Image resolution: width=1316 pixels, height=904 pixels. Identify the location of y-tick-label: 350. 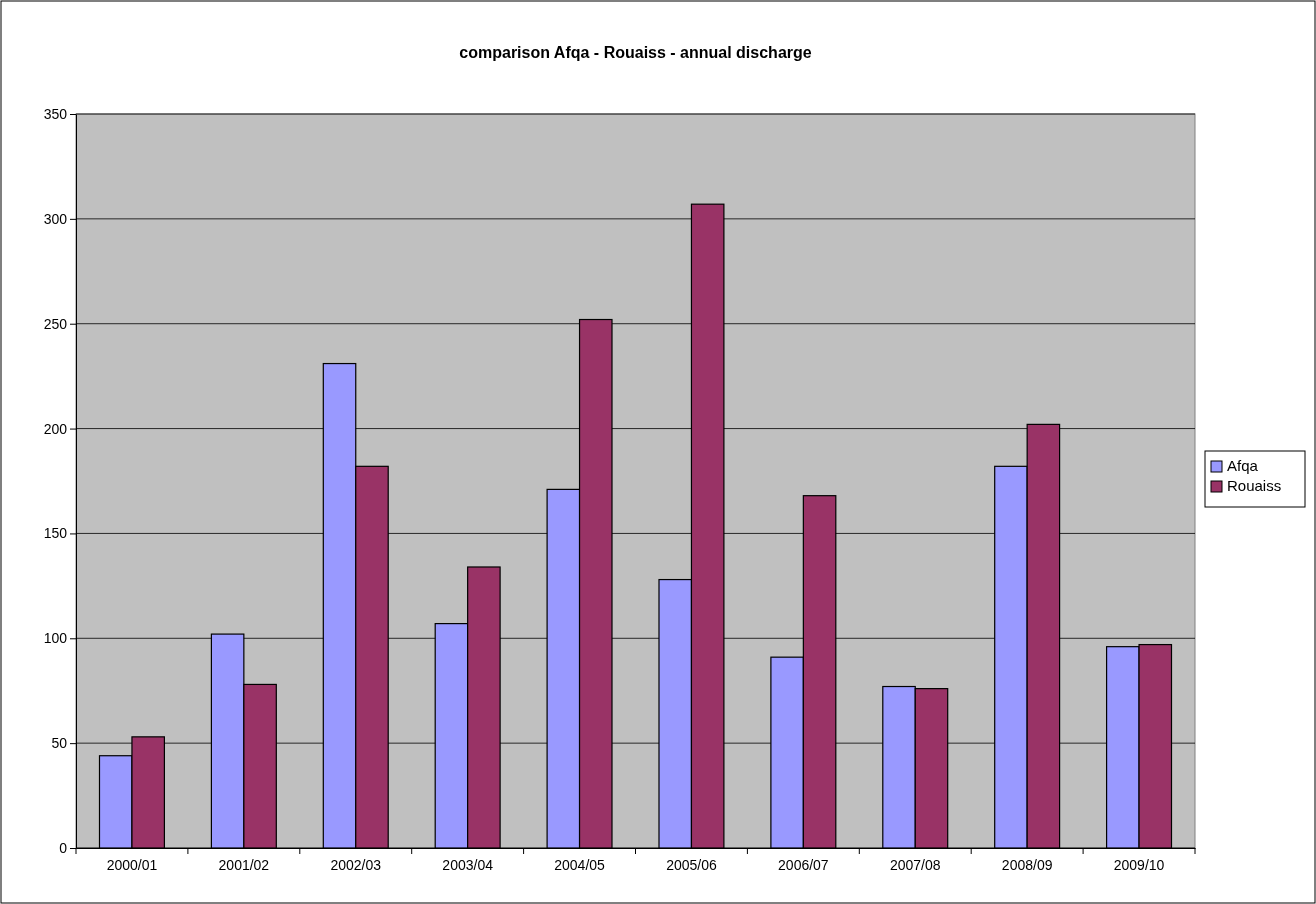
(55, 113).